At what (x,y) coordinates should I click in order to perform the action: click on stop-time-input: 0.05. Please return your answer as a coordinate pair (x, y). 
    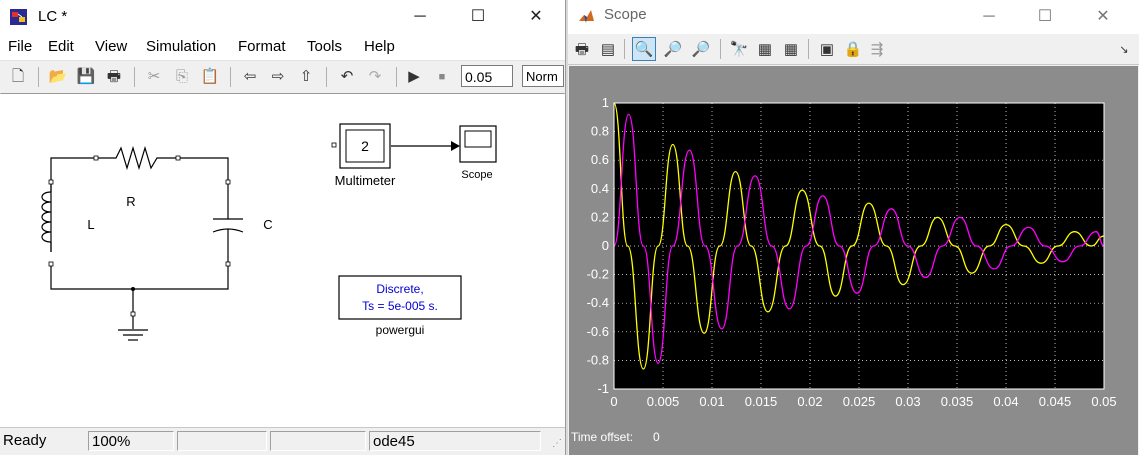
    Looking at the image, I should click on (487, 76).